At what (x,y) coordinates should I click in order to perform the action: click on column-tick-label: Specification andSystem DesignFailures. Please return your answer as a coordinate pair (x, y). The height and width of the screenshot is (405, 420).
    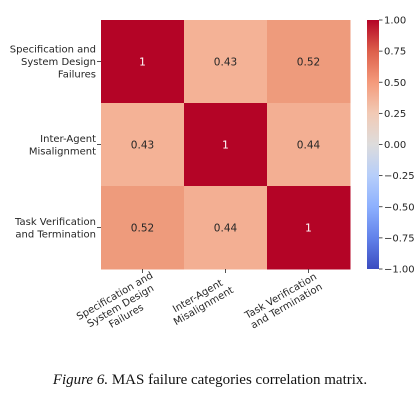
    Looking at the image, I should click on (121, 306).